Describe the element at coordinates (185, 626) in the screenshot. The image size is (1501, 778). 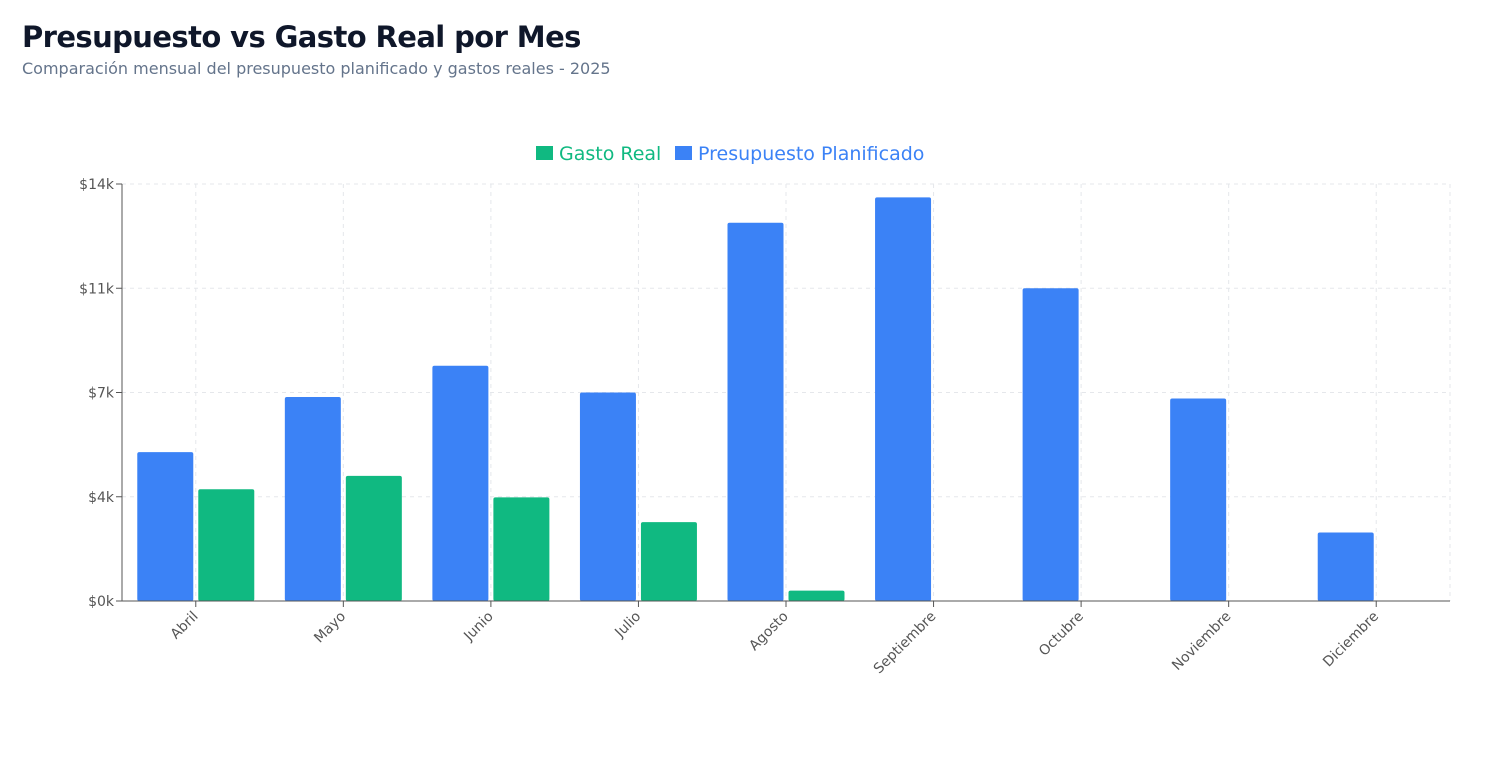
I see `x-tick-label: Abril` at that location.